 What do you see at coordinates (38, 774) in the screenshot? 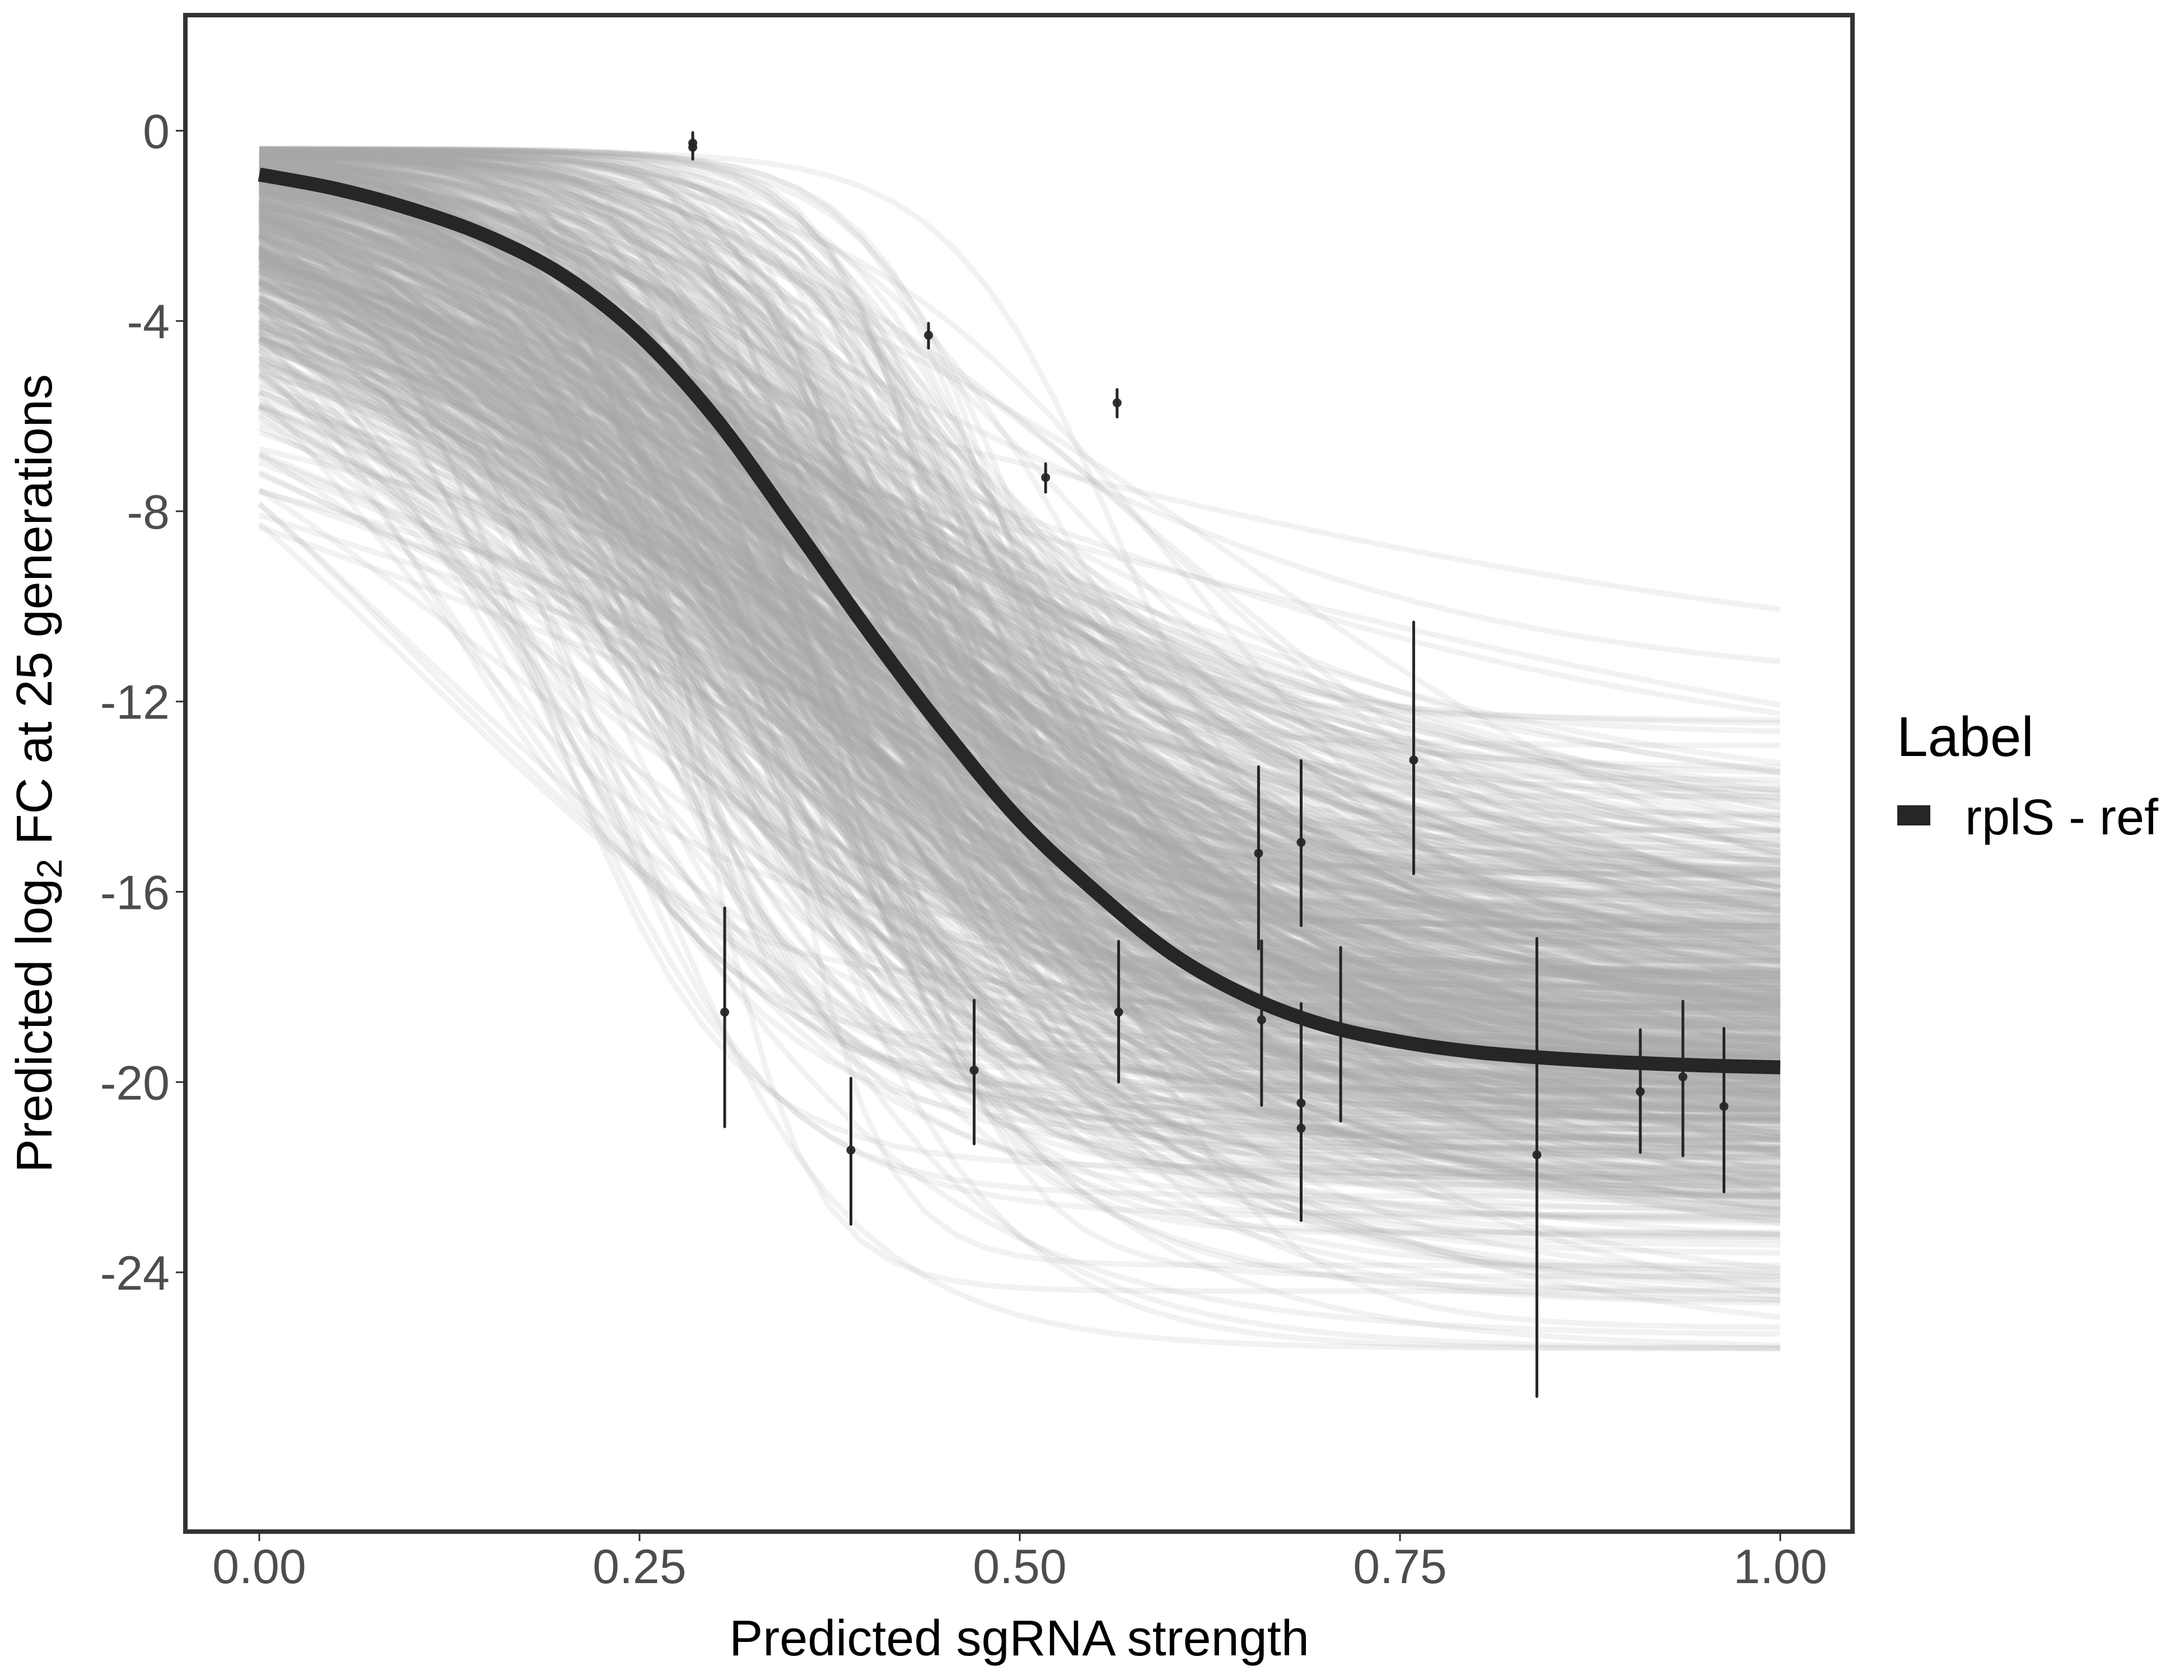
I see `y-axis-title: Predicted log2 FC at 25 generations` at bounding box center [38, 774].